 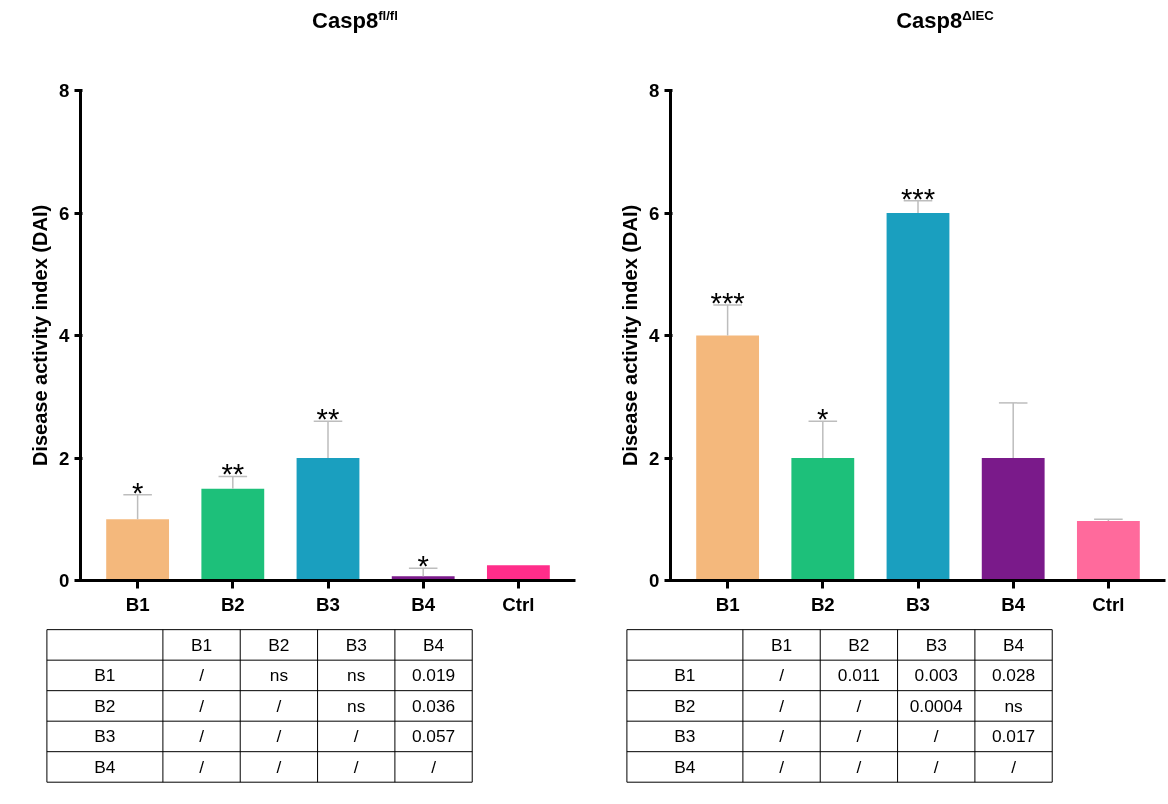 I want to click on text: 0.036, so click(x=433, y=705).